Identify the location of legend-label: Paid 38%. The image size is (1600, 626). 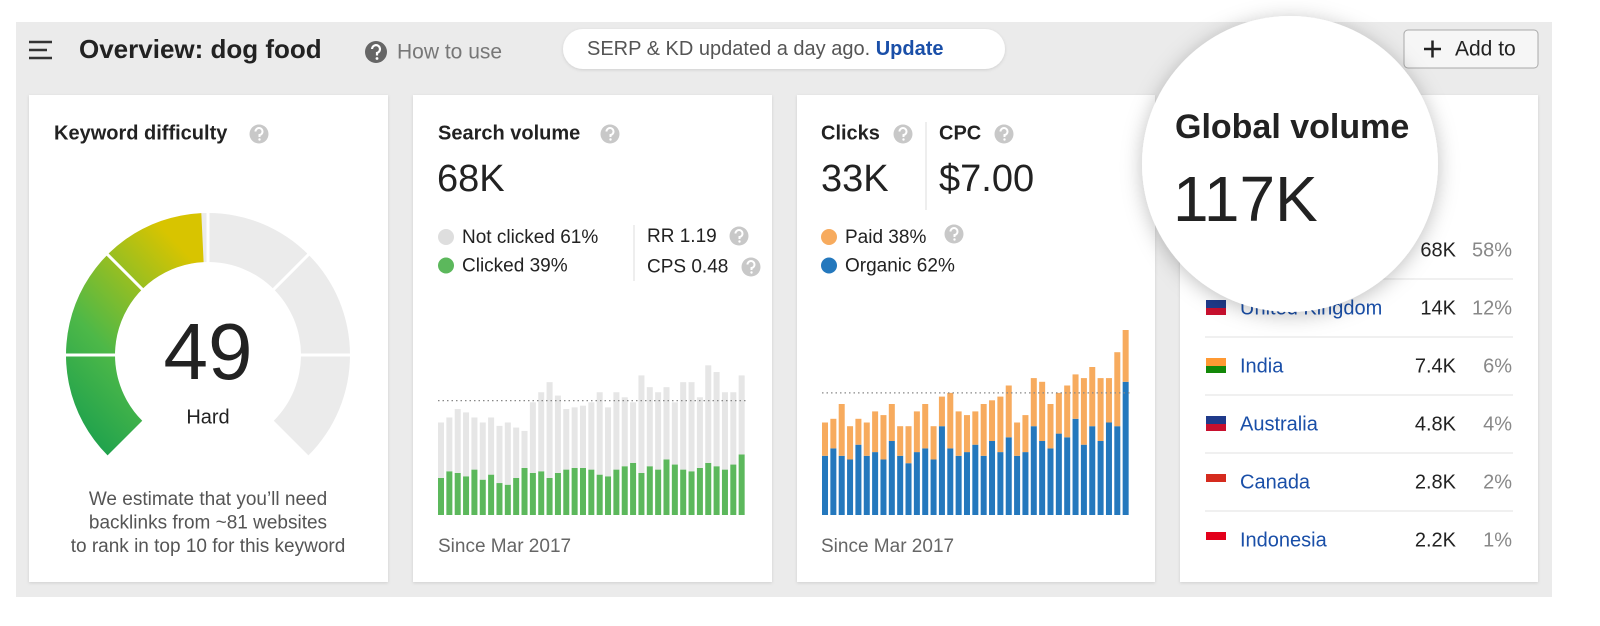
(885, 237).